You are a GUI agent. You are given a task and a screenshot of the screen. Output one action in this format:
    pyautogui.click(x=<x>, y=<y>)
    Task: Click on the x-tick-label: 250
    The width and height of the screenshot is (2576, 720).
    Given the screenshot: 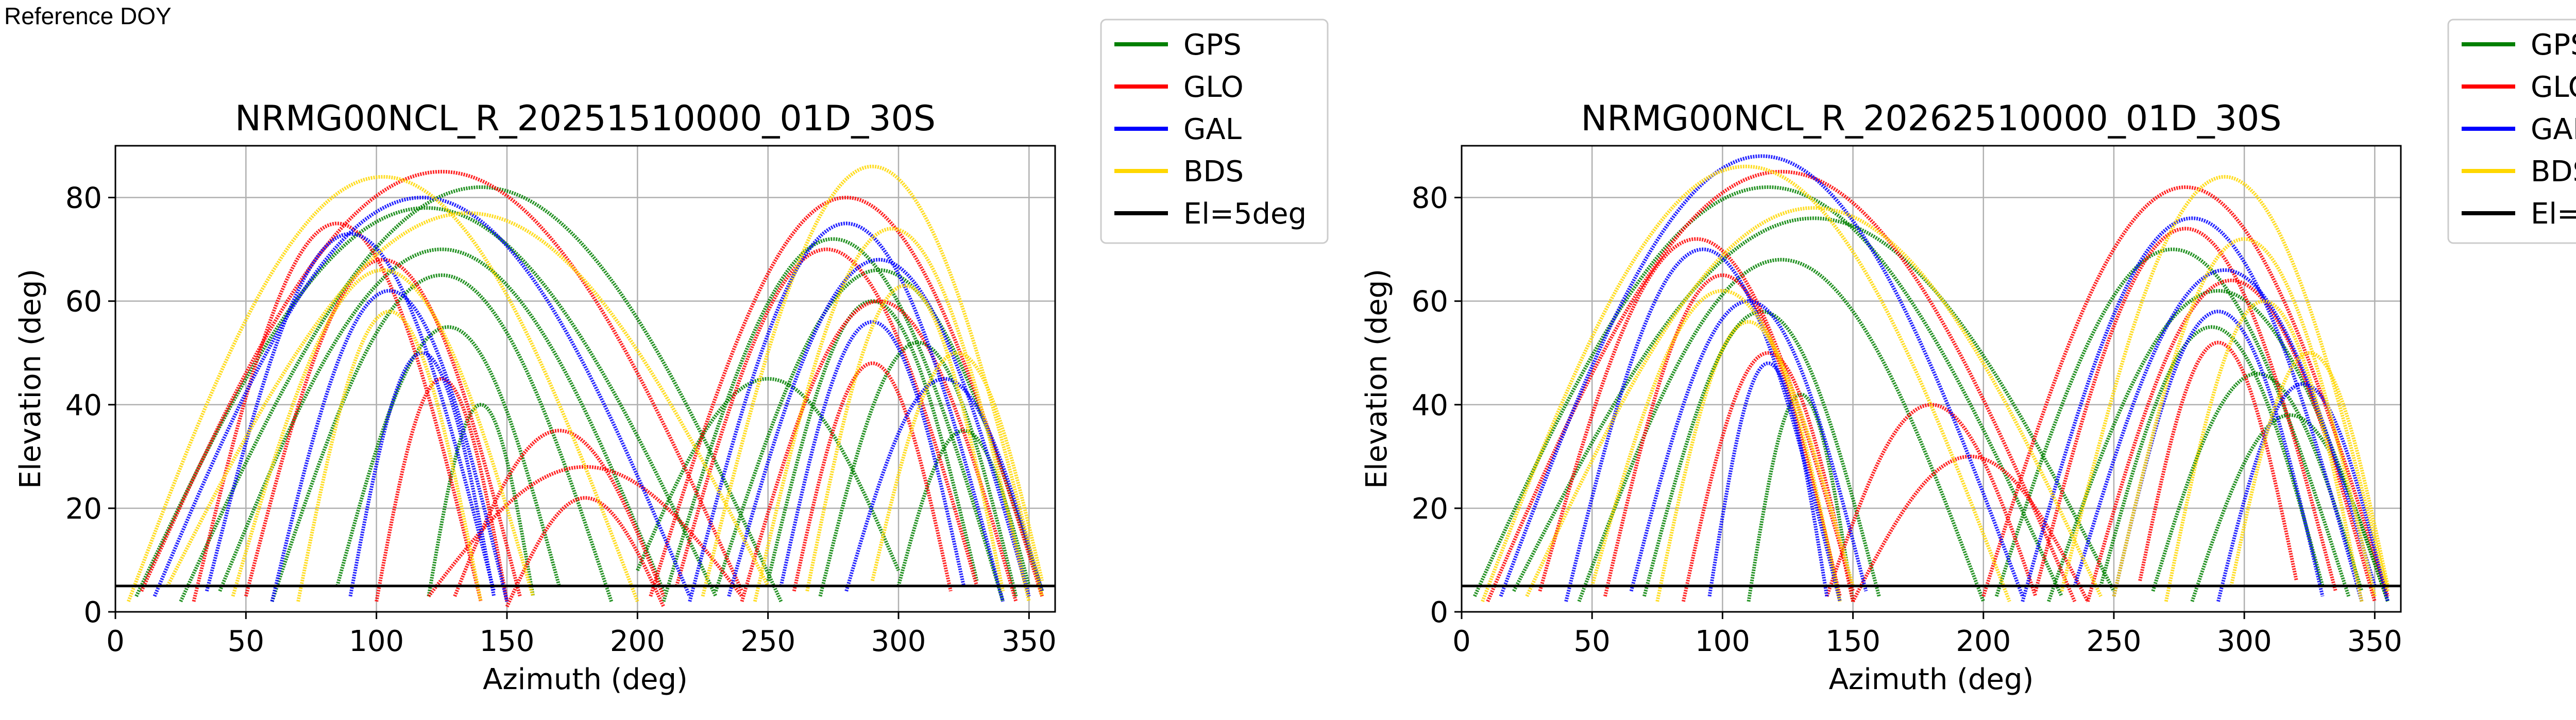 What is the action you would take?
    pyautogui.click(x=2114, y=641)
    